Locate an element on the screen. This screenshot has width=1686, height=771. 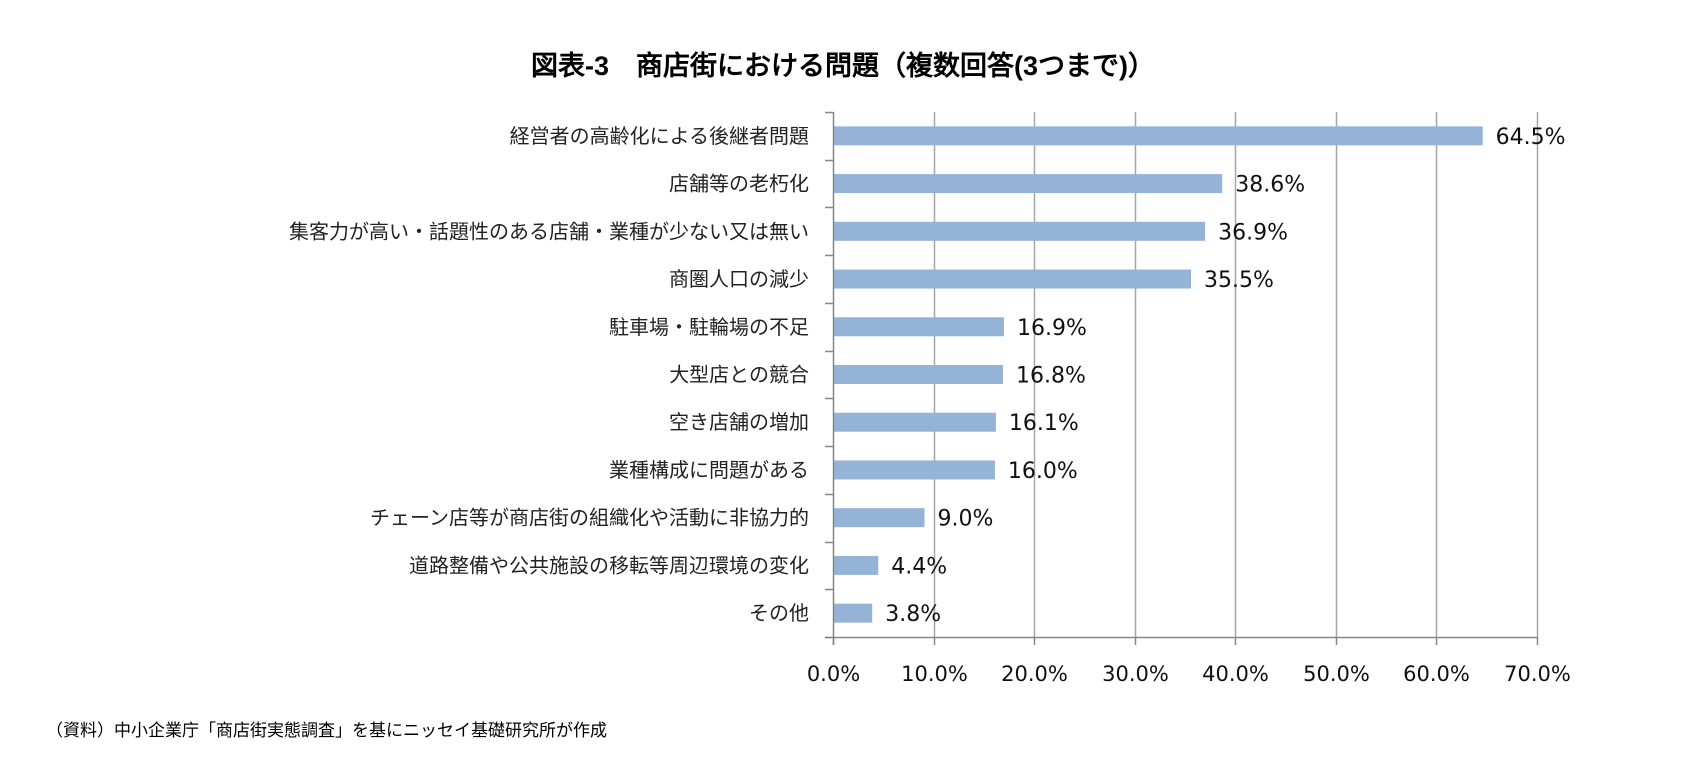
data-label: 38.6% is located at coordinates (1270, 185).